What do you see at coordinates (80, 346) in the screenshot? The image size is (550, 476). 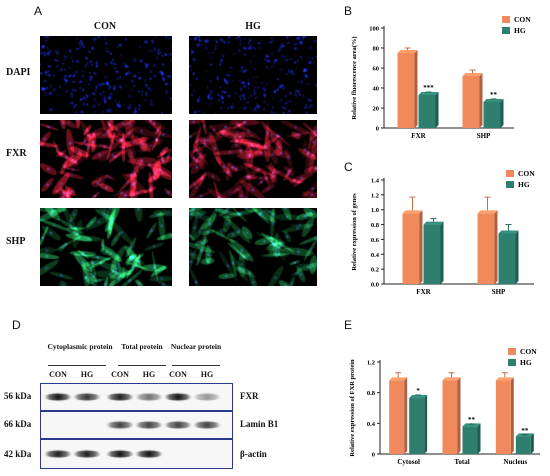 I see `group-header-cytoplasmic: Cytoplasmic protein` at bounding box center [80, 346].